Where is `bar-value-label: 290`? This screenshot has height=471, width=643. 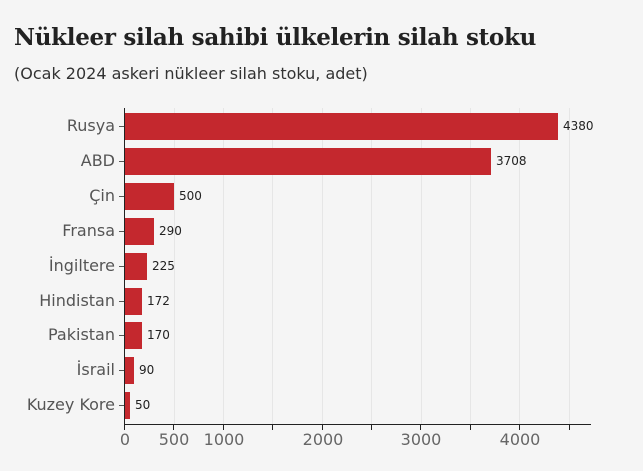 bar-value-label: 290 is located at coordinates (170, 231).